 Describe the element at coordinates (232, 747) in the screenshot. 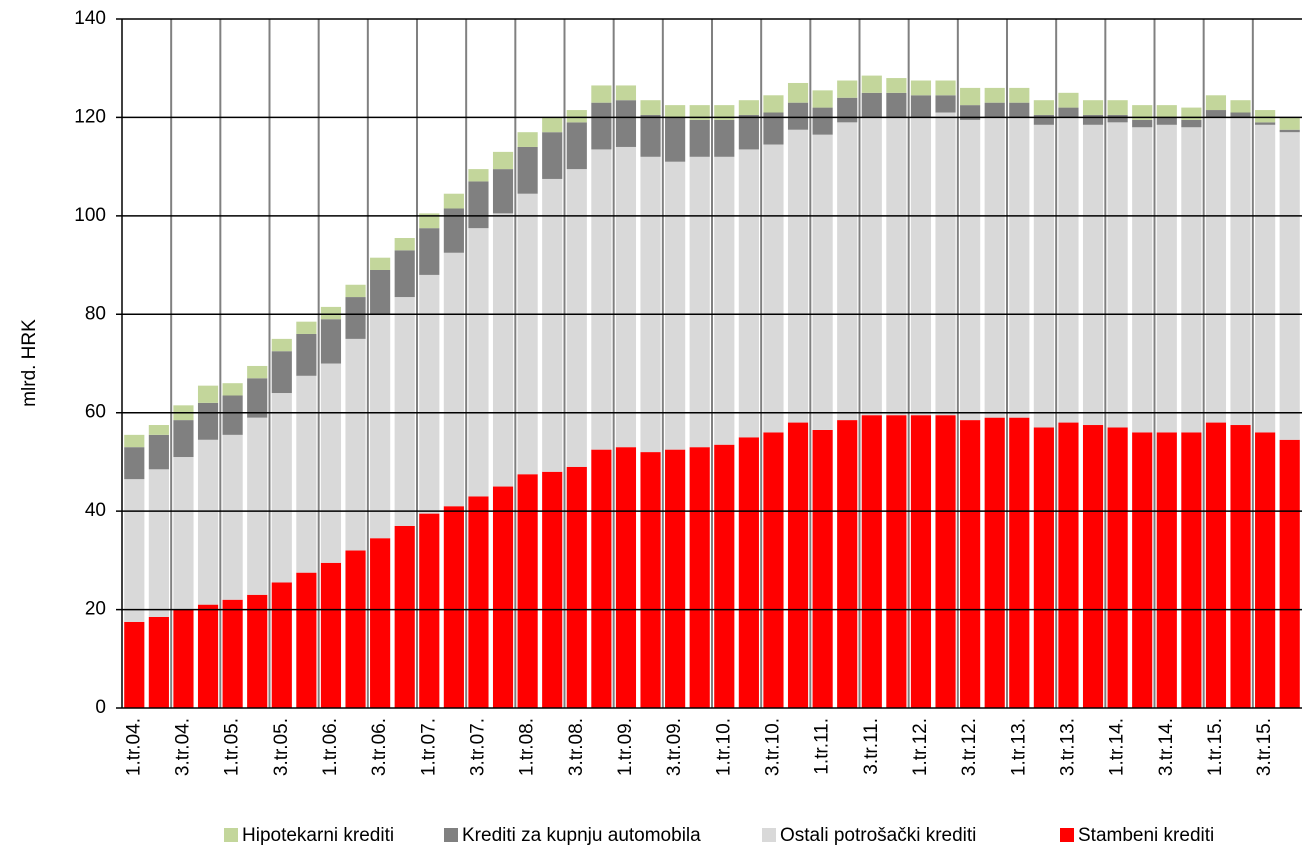

I see `x-tick-label: 1.tr.05.` at that location.